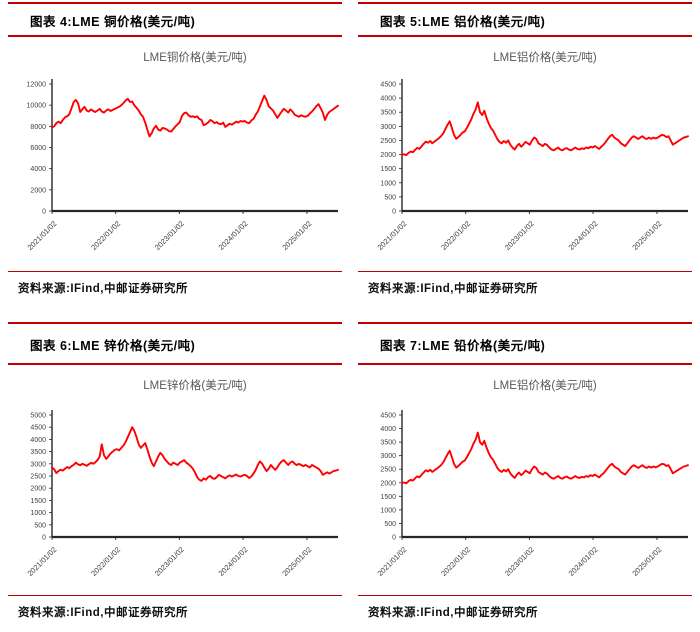  I want to click on y-axis-tick-label: 10000, so click(37, 105).